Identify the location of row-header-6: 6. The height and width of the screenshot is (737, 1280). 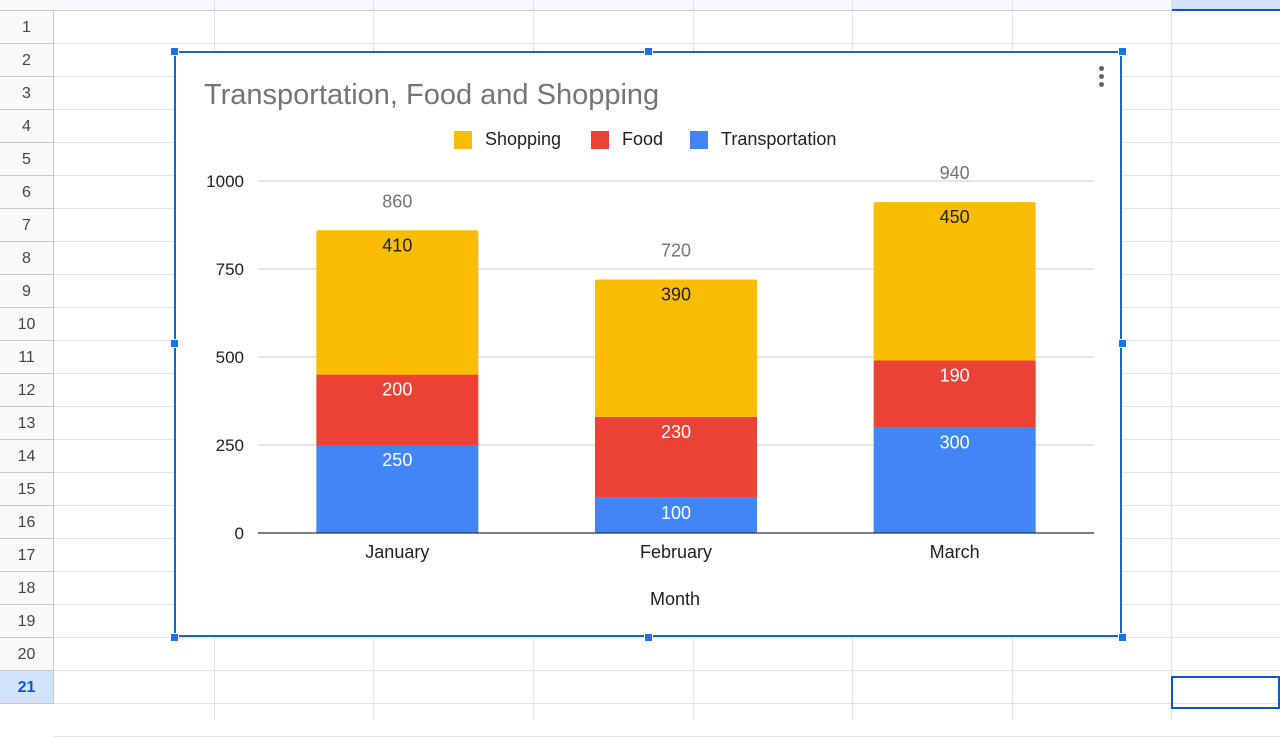
(27, 192).